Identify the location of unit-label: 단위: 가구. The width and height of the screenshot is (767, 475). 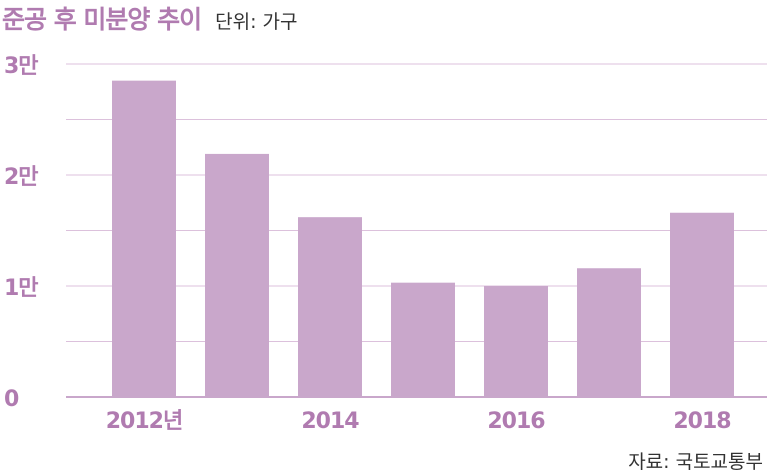
(256, 22).